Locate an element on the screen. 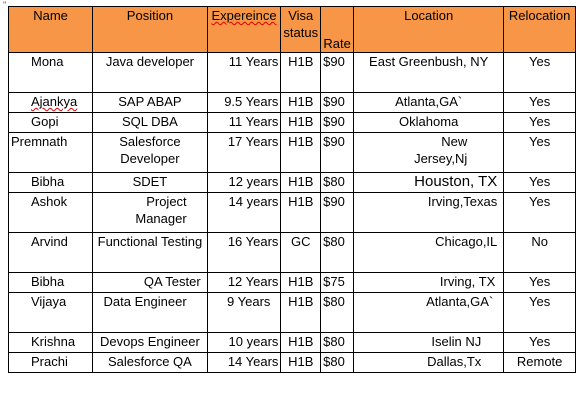 The height and width of the screenshot is (416, 576). header-name: Name is located at coordinates (50, 29).